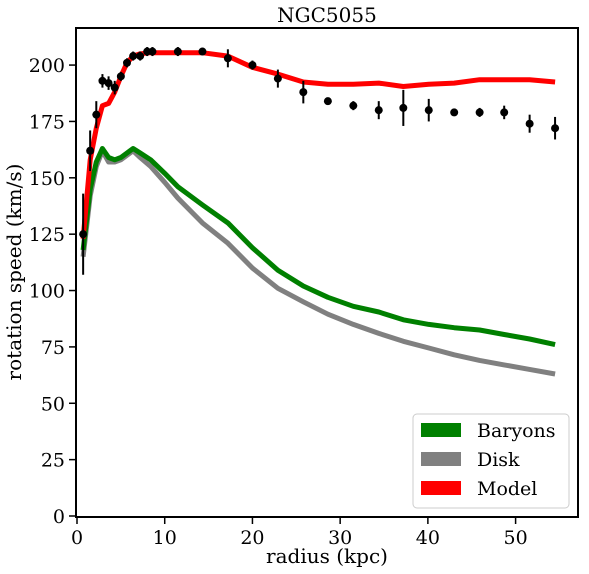 This screenshot has width=589, height=574. What do you see at coordinates (14, 272) in the screenshot?
I see `y-axis-label: rotation speed (km/s)` at bounding box center [14, 272].